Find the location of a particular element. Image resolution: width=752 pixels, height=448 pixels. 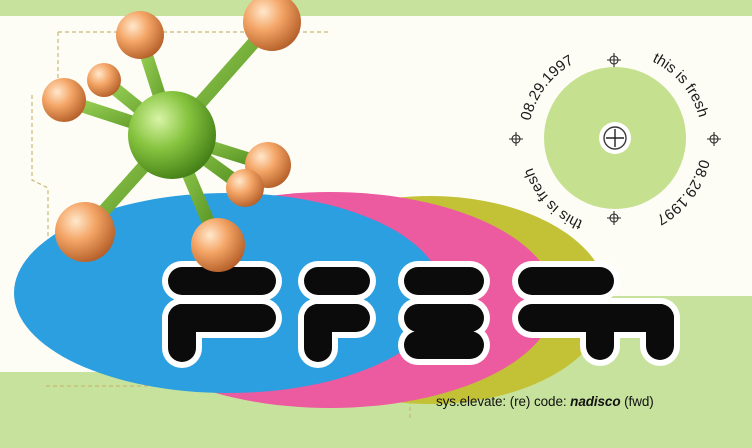

credit-highlight: nadisco is located at coordinates (595, 401).